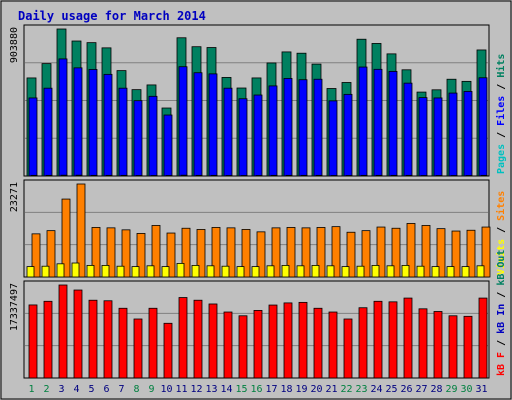 The image size is (512, 400). I want to click on x-tick-label: 4, so click(76, 389).